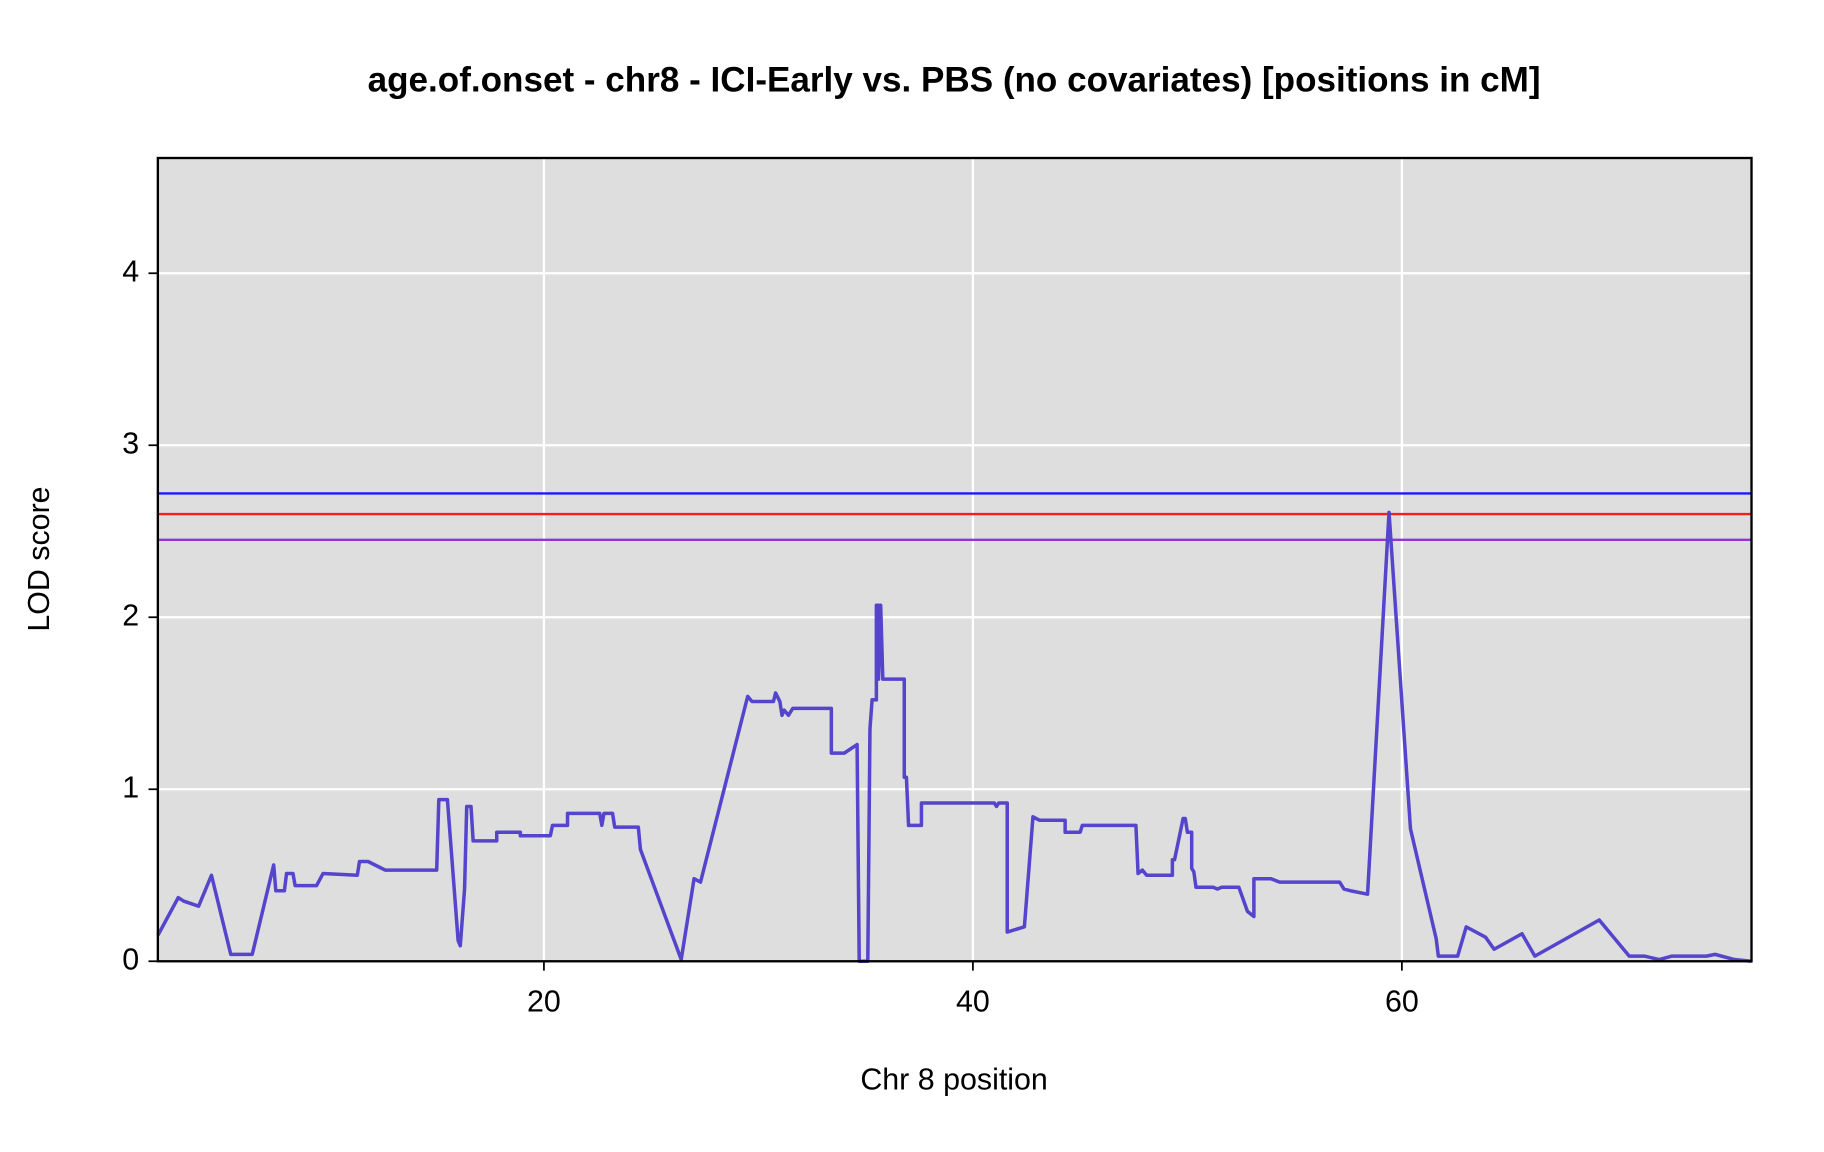 Image resolution: width=1824 pixels, height=1152 pixels. What do you see at coordinates (39, 558) in the screenshot?
I see `y-axis-label: LOD score` at bounding box center [39, 558].